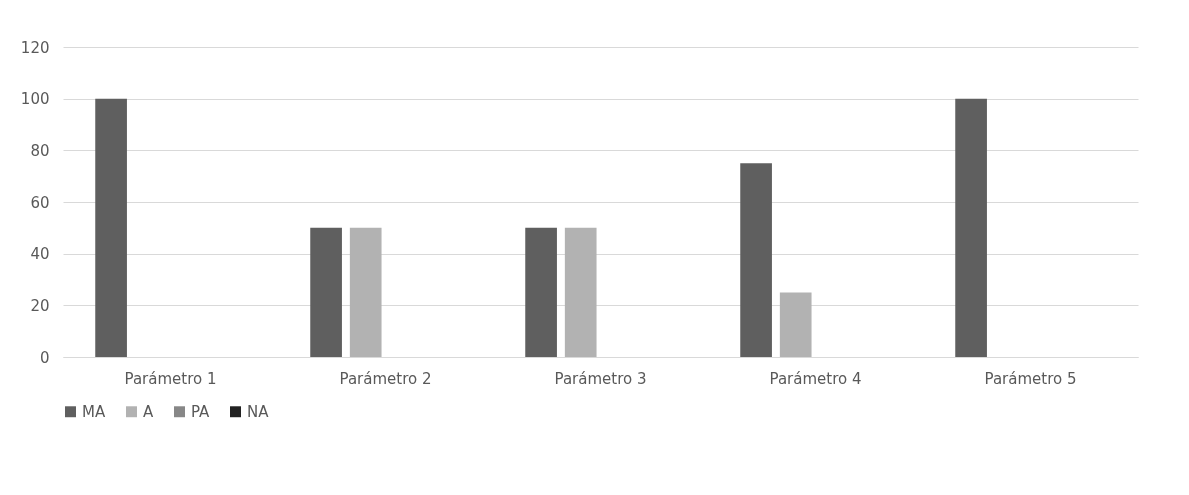 Image resolution: width=1189 pixels, height=495 pixels. I want to click on legend-label: PA, so click(201, 411).